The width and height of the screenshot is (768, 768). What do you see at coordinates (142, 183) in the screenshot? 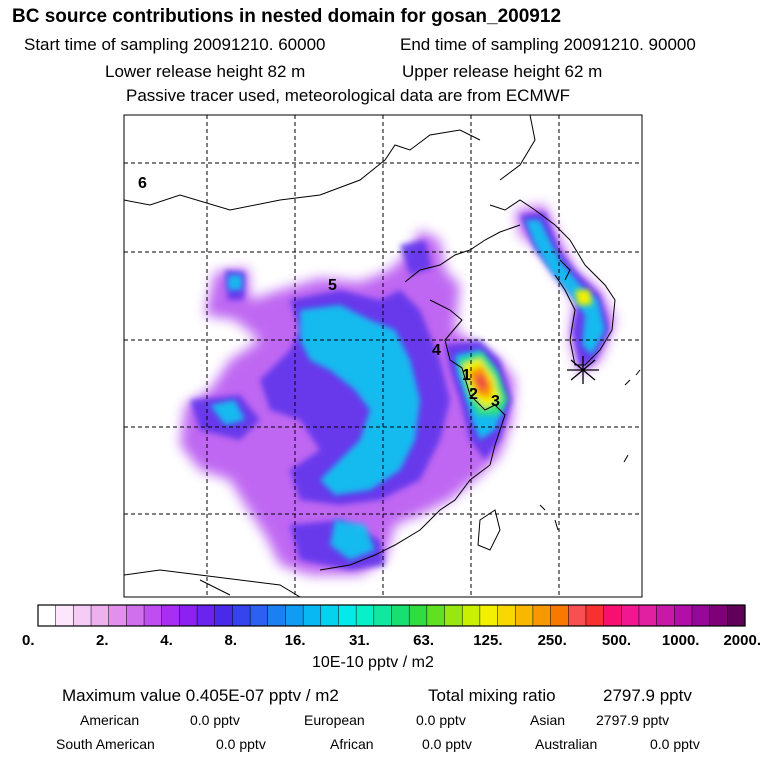
I see `region-label-6: 6` at bounding box center [142, 183].